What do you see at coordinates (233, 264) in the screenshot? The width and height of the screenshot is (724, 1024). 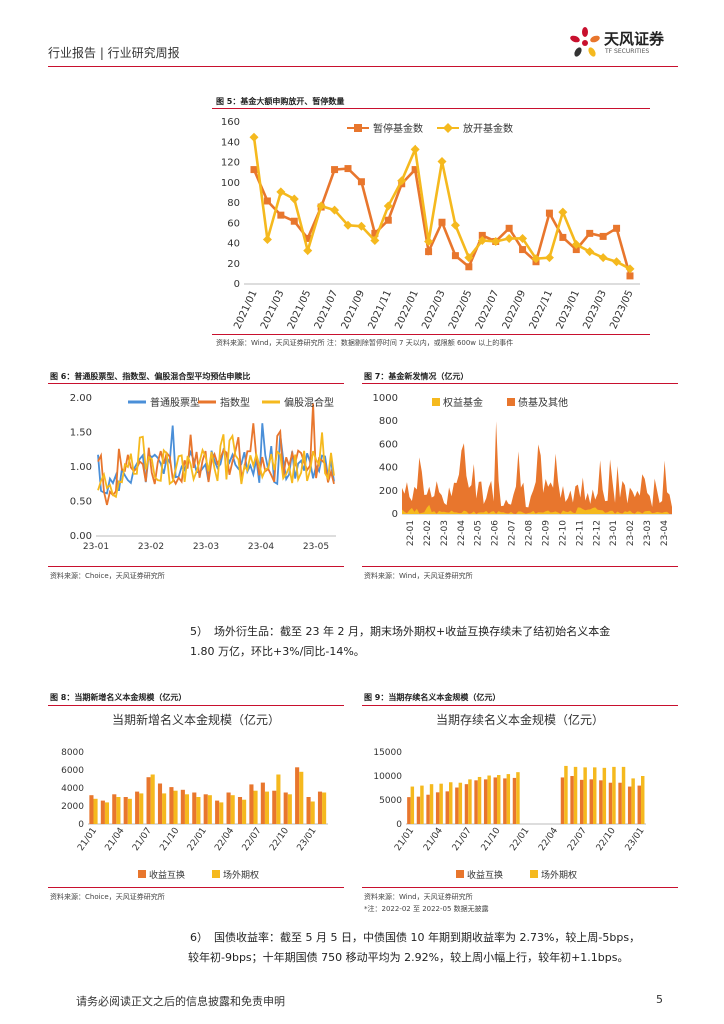 I see `y-tick-label: 20` at bounding box center [233, 264].